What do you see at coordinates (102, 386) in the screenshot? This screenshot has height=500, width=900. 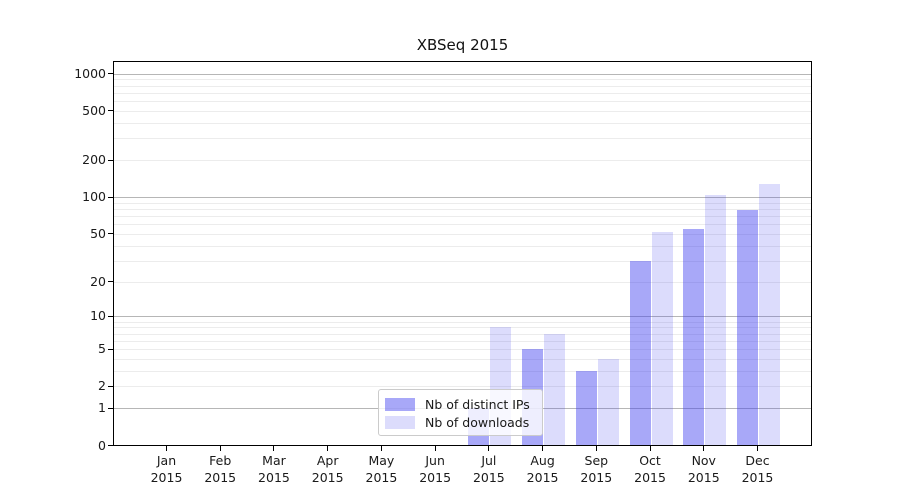 I see `y-tick-label-2: 2` at bounding box center [102, 386].